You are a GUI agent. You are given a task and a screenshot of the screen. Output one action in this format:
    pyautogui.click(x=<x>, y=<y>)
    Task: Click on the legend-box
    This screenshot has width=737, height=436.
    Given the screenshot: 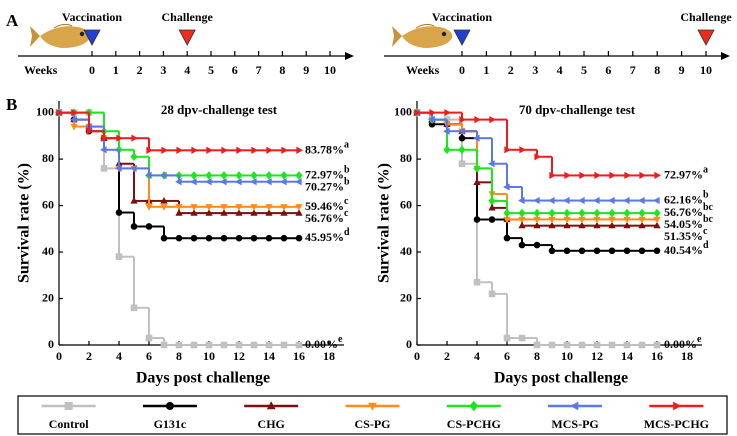 What is the action you would take?
    pyautogui.click(x=372, y=415)
    